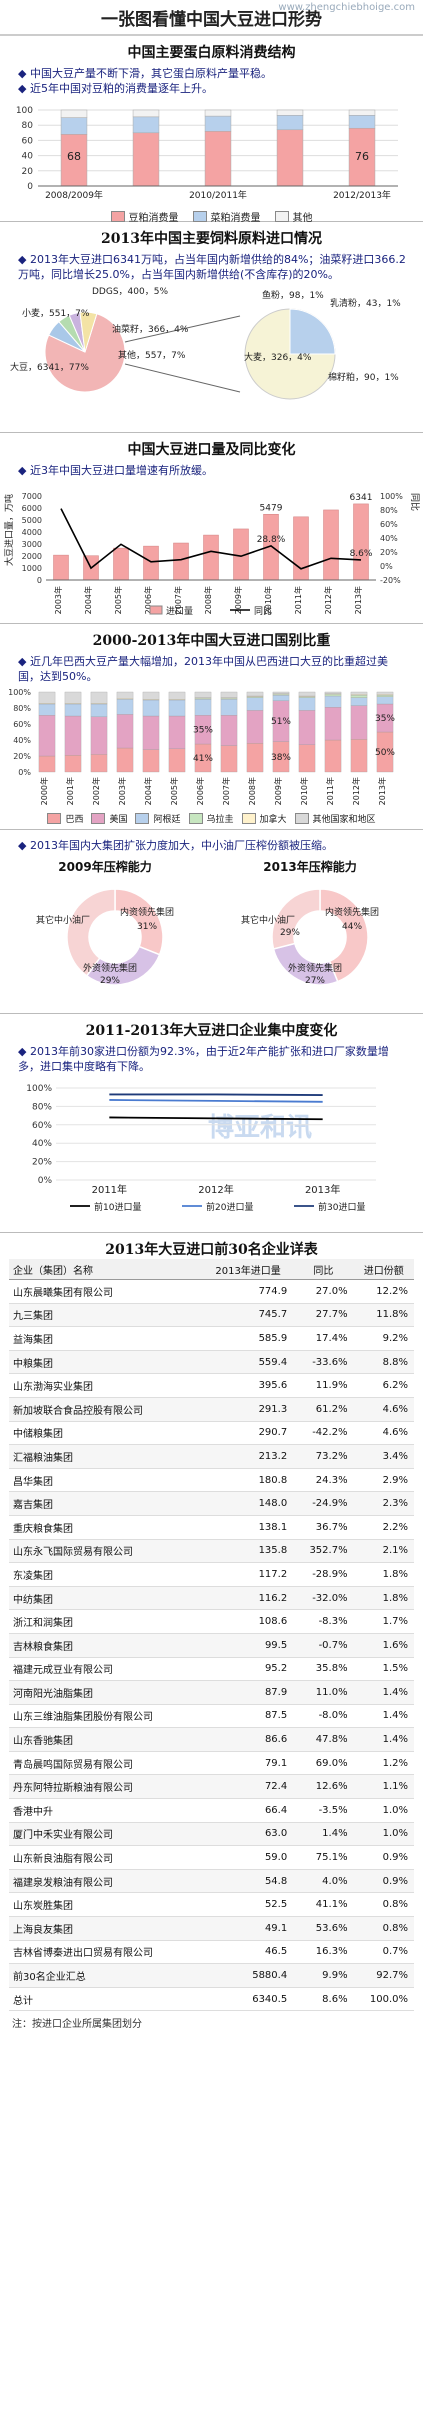 The image size is (423, 2432). What do you see at coordinates (122, 791) in the screenshot?
I see `x-tick-label: 2003年` at bounding box center [122, 791].